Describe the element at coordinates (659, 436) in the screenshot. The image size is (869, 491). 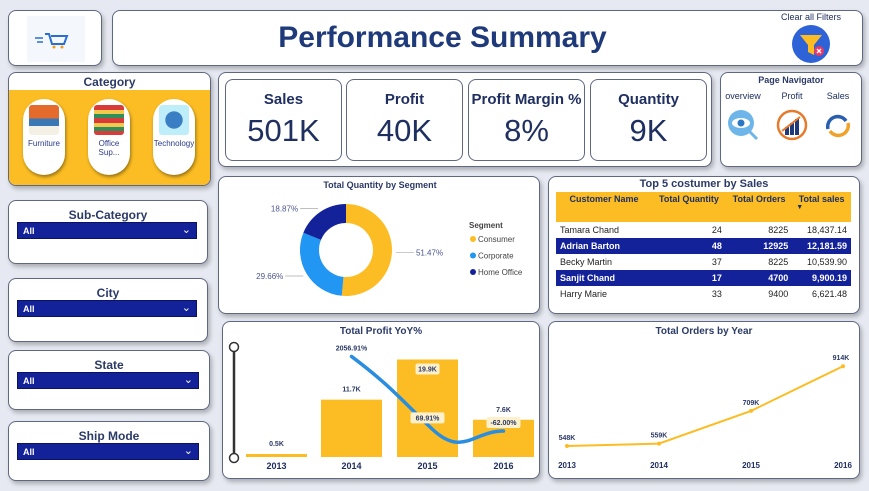
I see `orders-data-label: 559K` at that location.